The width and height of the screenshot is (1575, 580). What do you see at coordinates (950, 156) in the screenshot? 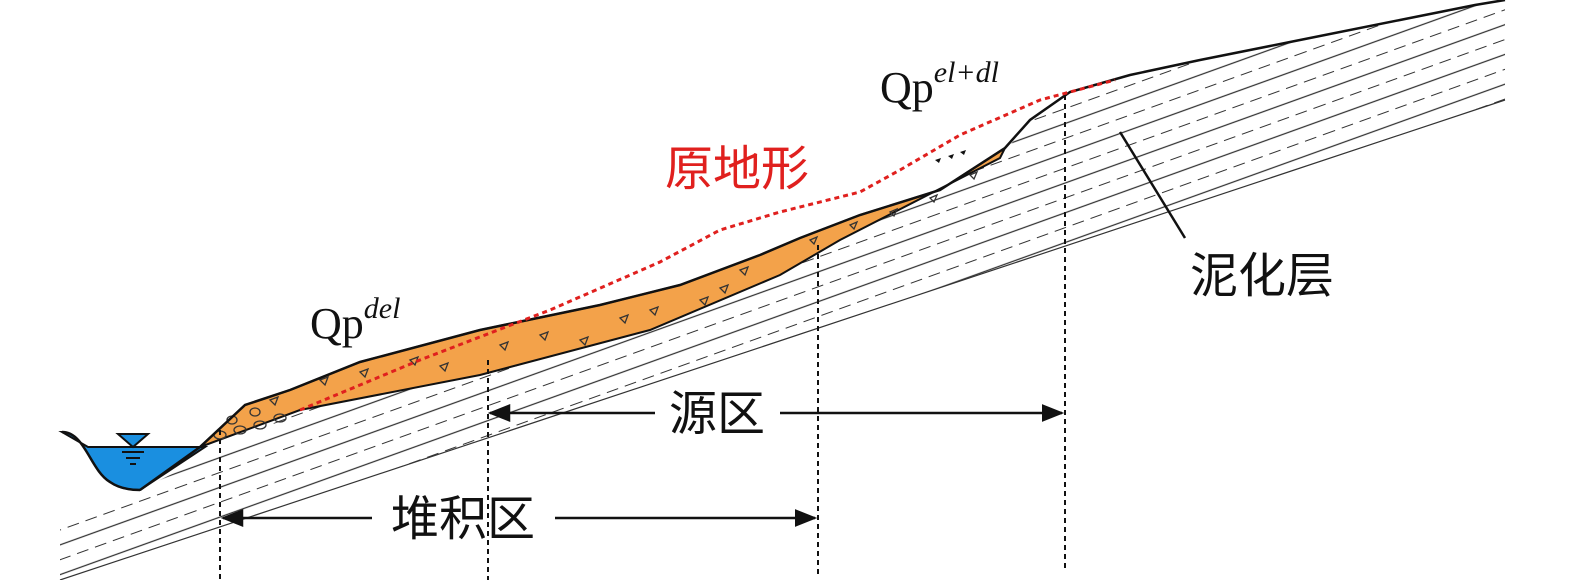
I see `debris-symbols` at bounding box center [950, 156].